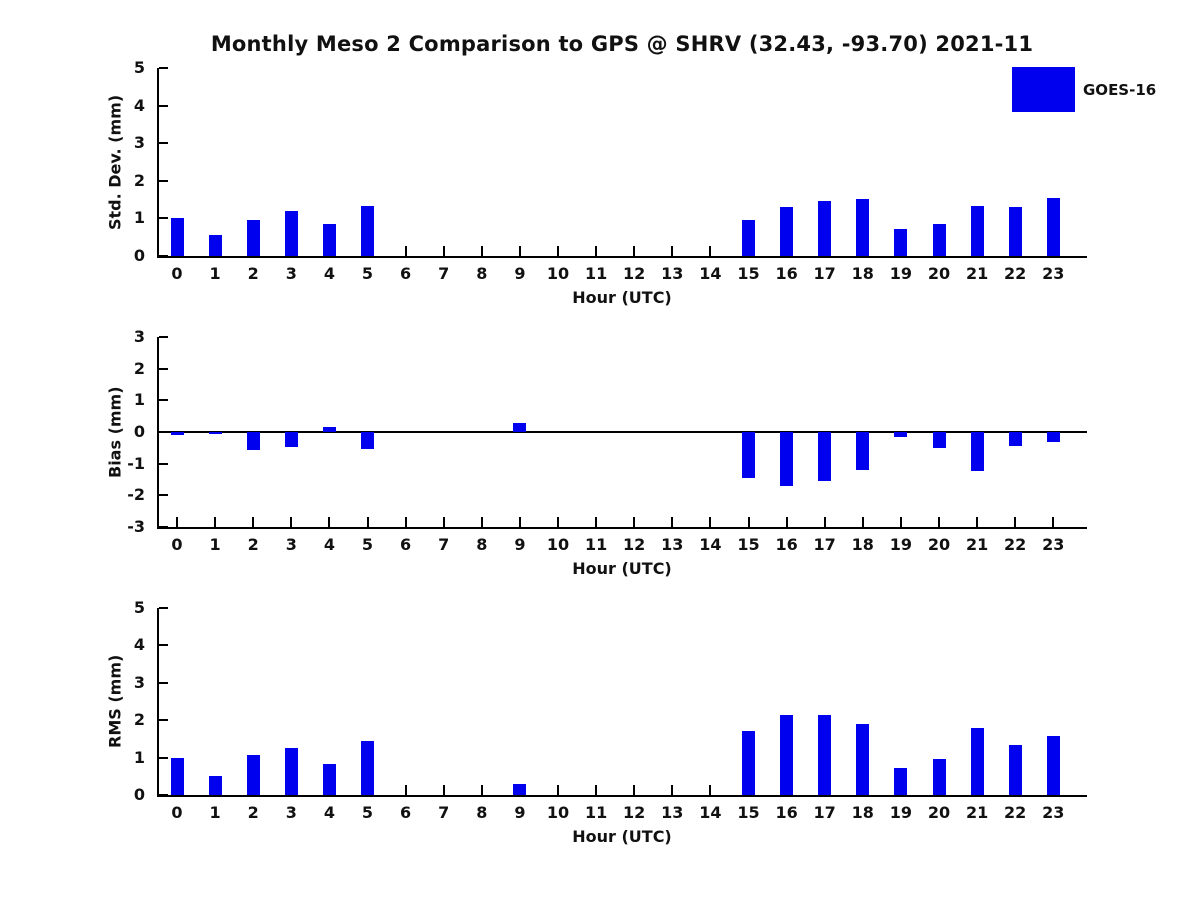  Describe the element at coordinates (596, 273) in the screenshot. I see `x-tick-label: 11` at that location.